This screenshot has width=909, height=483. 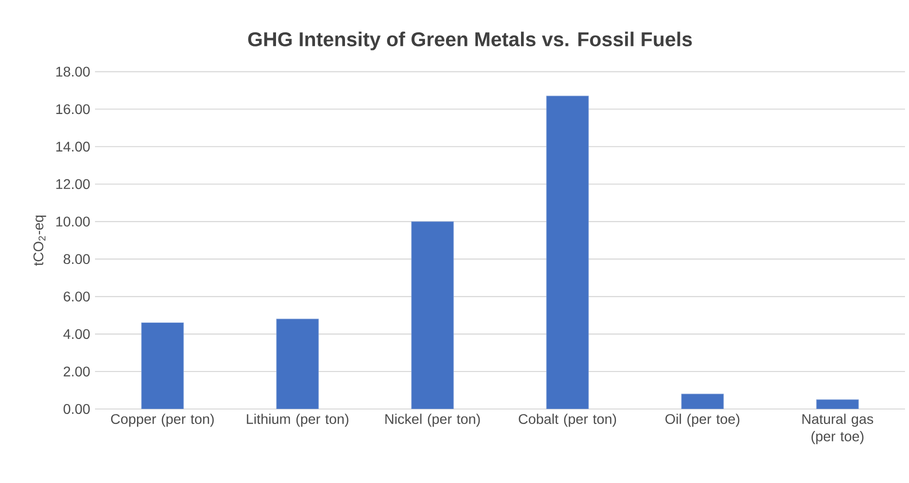 I want to click on y-tick-label: 0.00, so click(x=77, y=409).